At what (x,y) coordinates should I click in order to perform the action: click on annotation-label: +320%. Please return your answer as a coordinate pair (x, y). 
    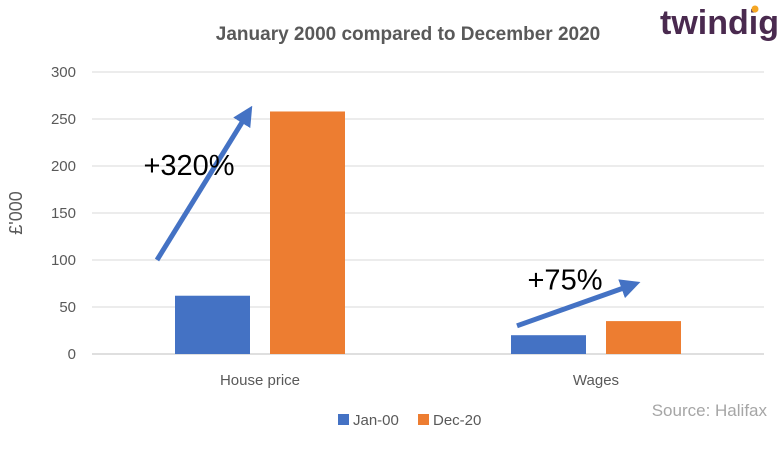
    Looking at the image, I should click on (188, 166).